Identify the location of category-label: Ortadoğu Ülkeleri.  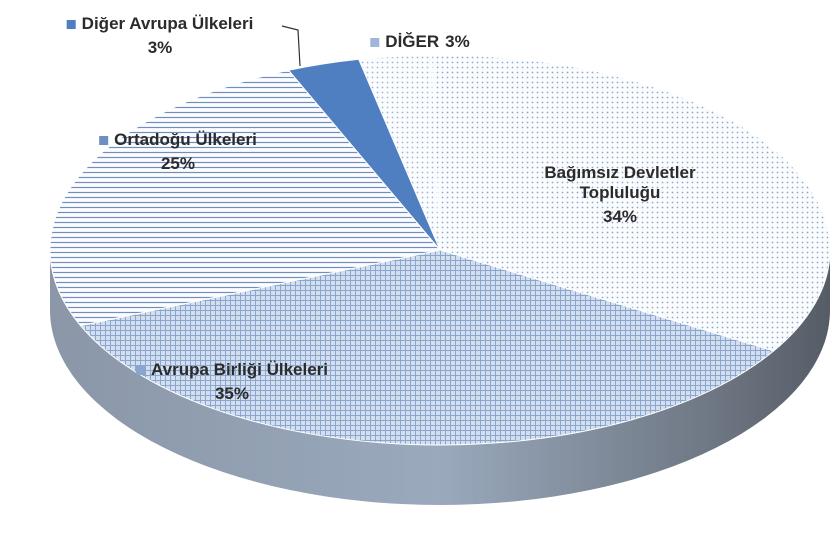
(185, 139).